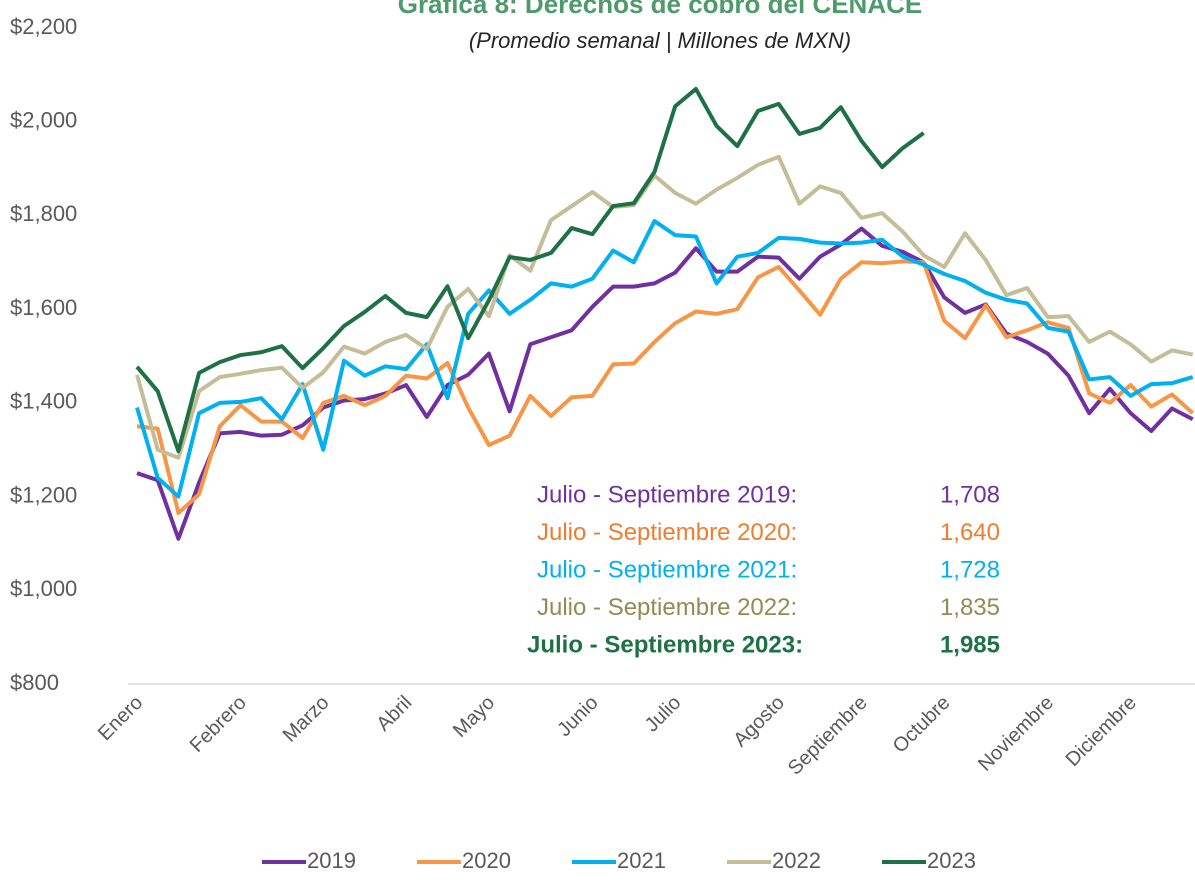 This screenshot has width=1195, height=884. What do you see at coordinates (667, 607) in the screenshot?
I see `annotation-text: Julio - Septiembre 2022:` at bounding box center [667, 607].